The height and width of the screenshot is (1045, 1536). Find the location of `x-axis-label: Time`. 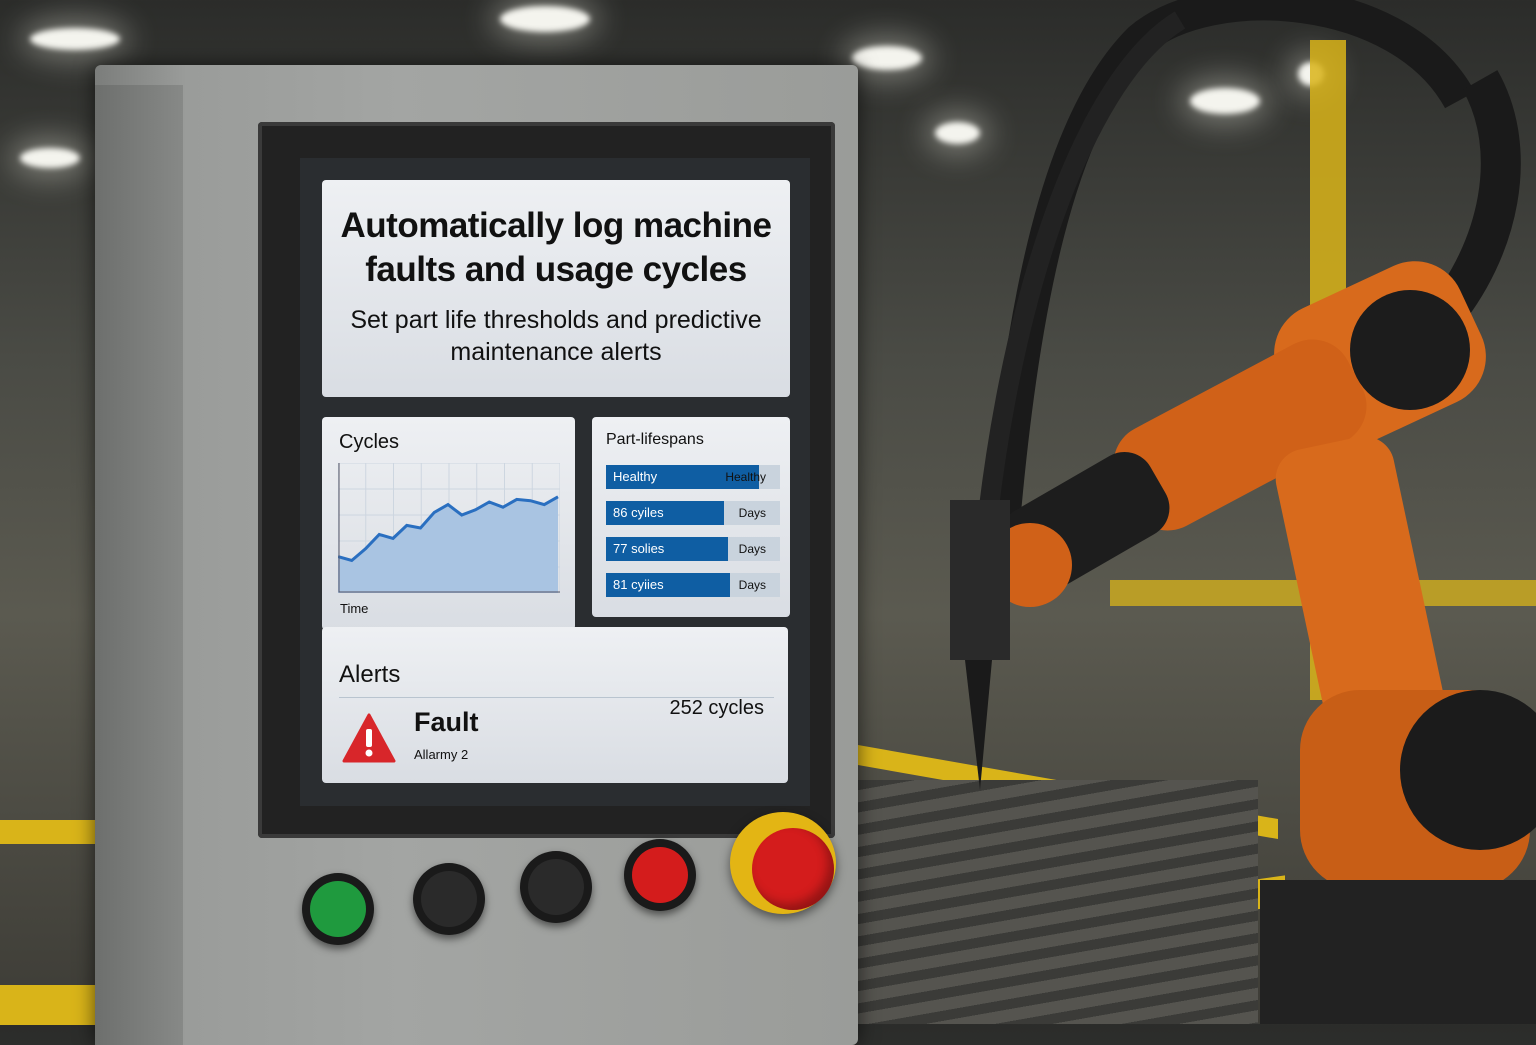

x-axis-label: Time is located at coordinates (354, 608).